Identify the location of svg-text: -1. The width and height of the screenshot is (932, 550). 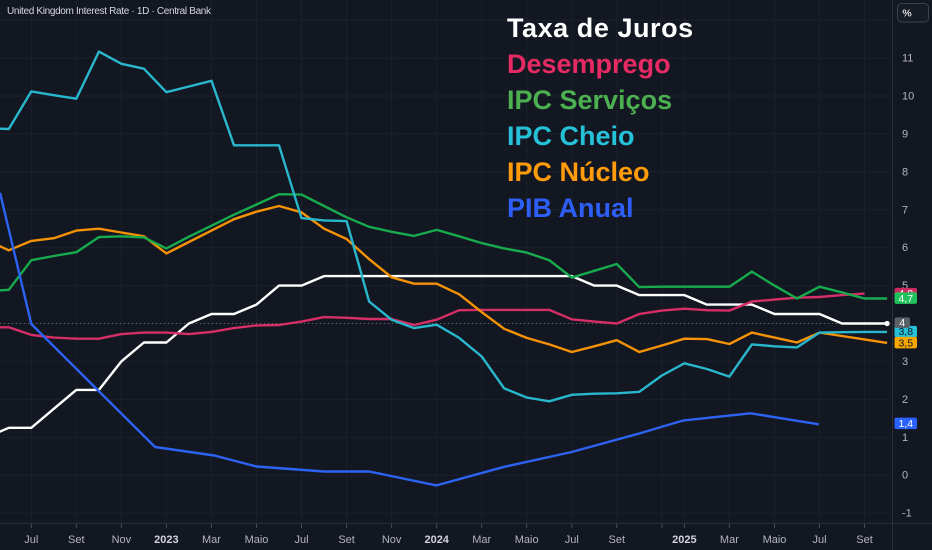
(907, 514).